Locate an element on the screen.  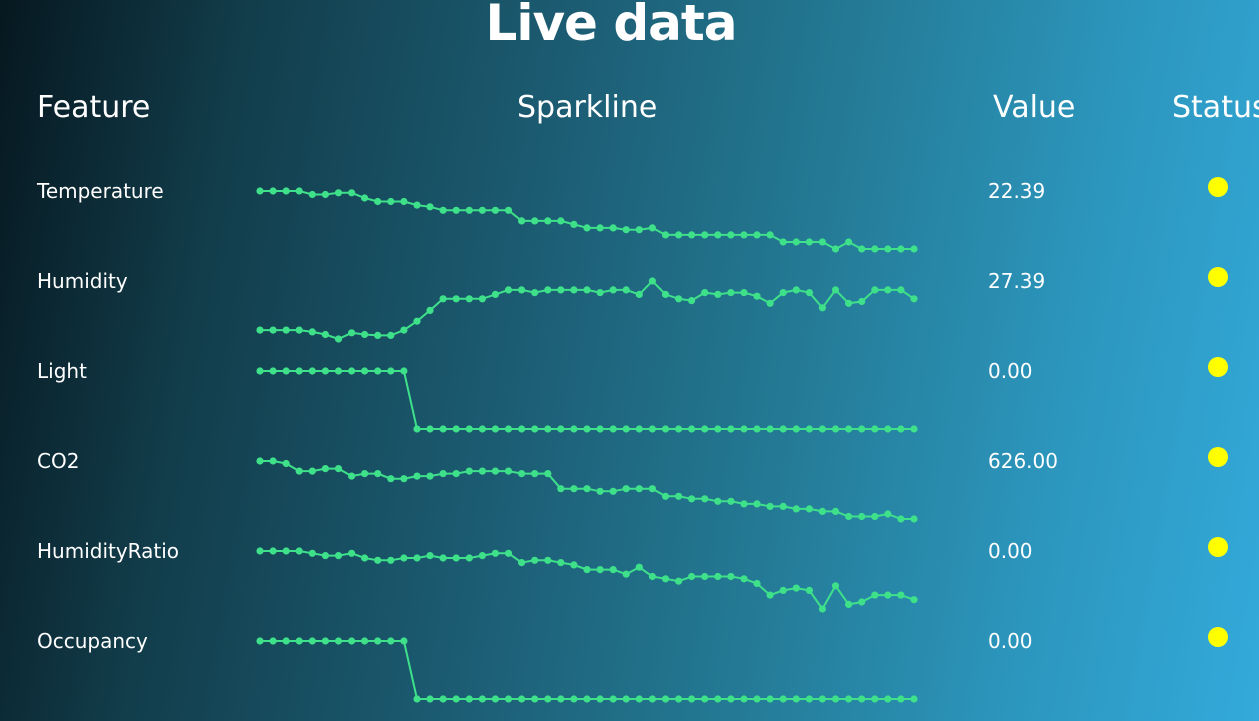
sparkline-humidityratio is located at coordinates (587, 580).